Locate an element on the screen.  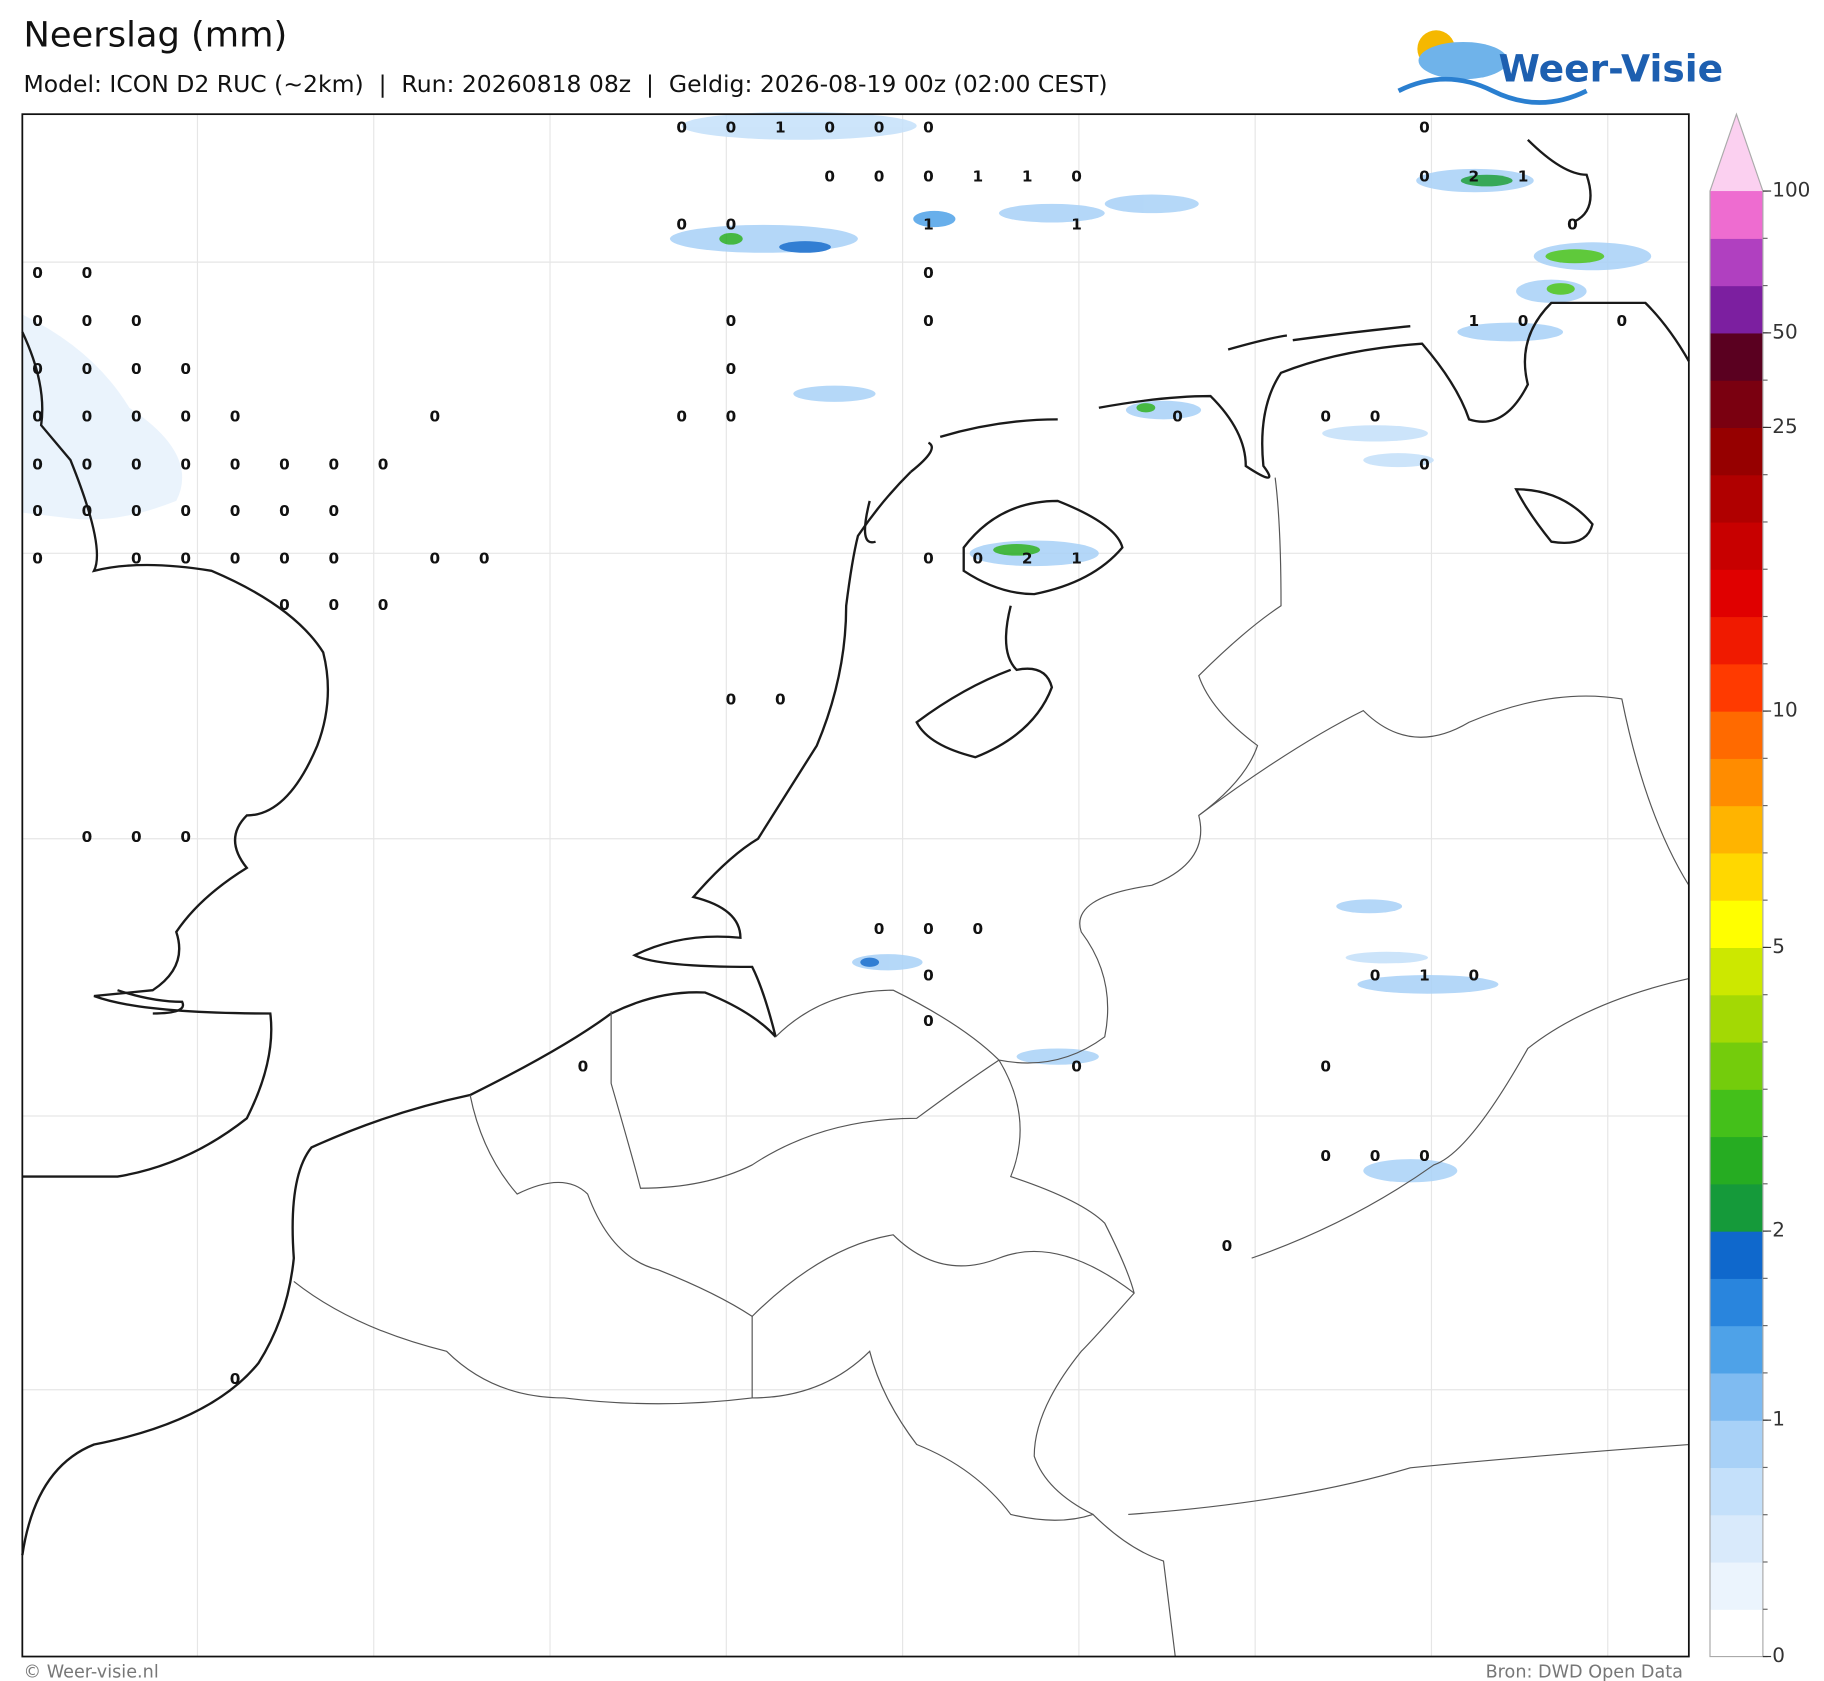
point-value: 2 is located at coordinates (1027, 559).